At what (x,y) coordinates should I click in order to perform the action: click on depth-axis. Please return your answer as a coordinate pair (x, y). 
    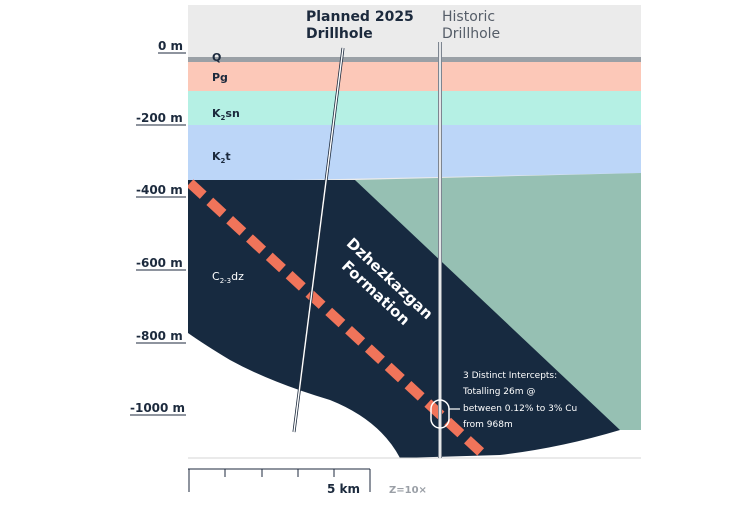
    Looking at the image, I should click on (158, 234).